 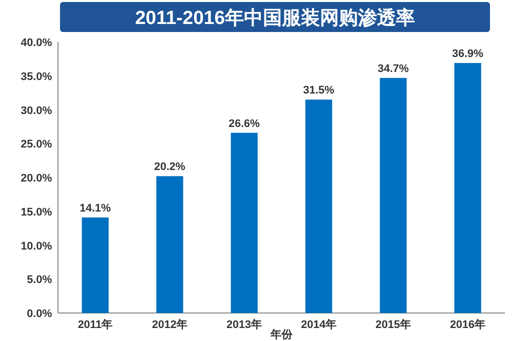 I want to click on y-tick-label: 35.0%, so click(x=36, y=76).